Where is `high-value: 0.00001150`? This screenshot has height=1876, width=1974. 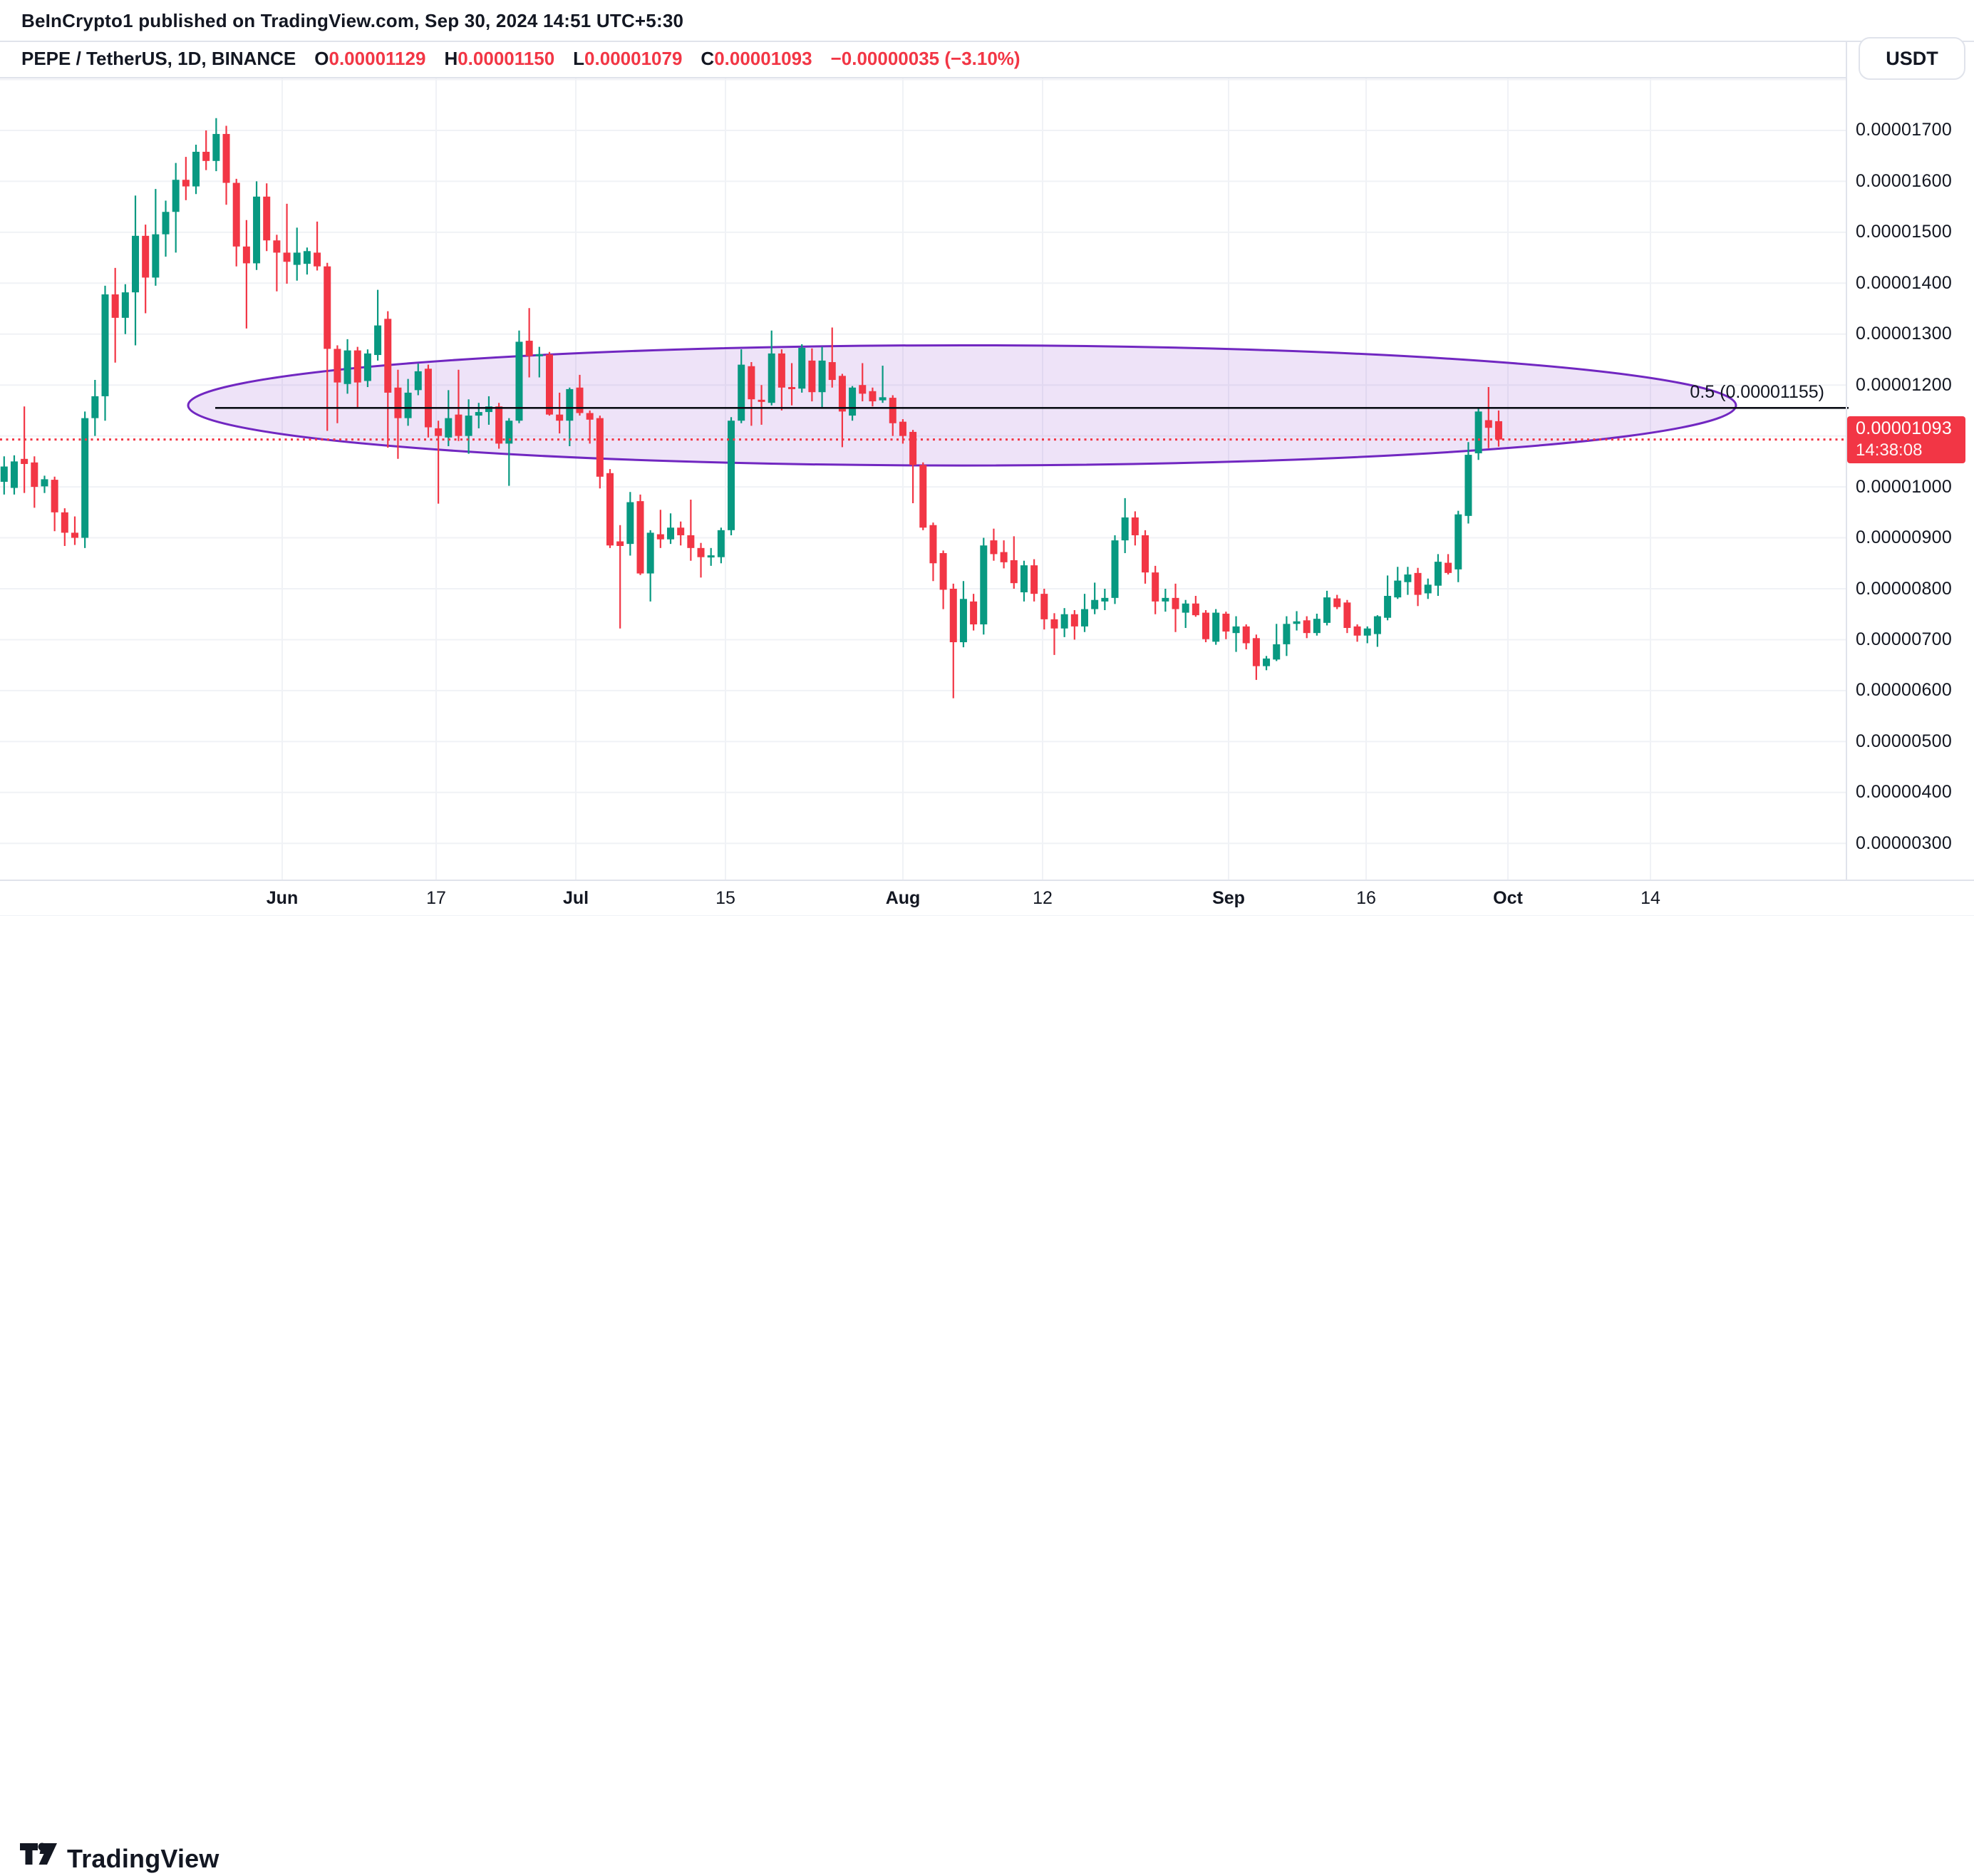
high-value: 0.00001150 is located at coordinates (507, 58).